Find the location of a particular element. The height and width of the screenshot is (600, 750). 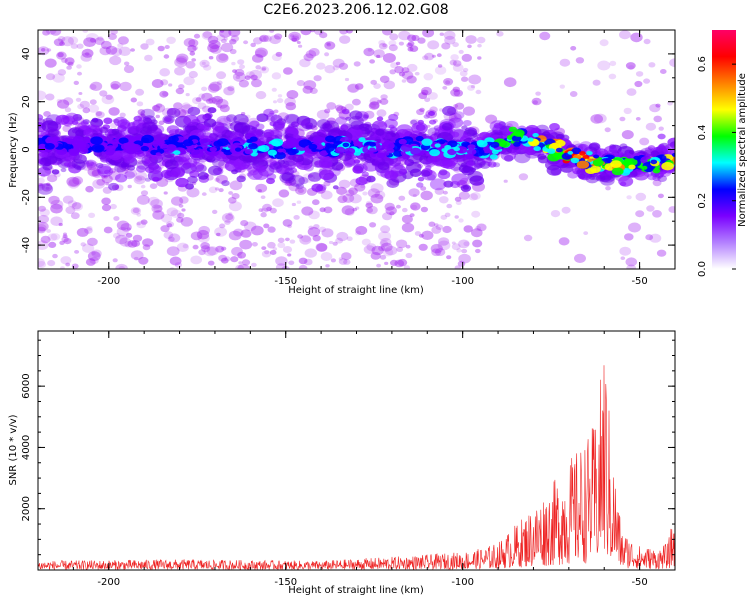

y-tick-label: -40 is located at coordinates (26, 245).